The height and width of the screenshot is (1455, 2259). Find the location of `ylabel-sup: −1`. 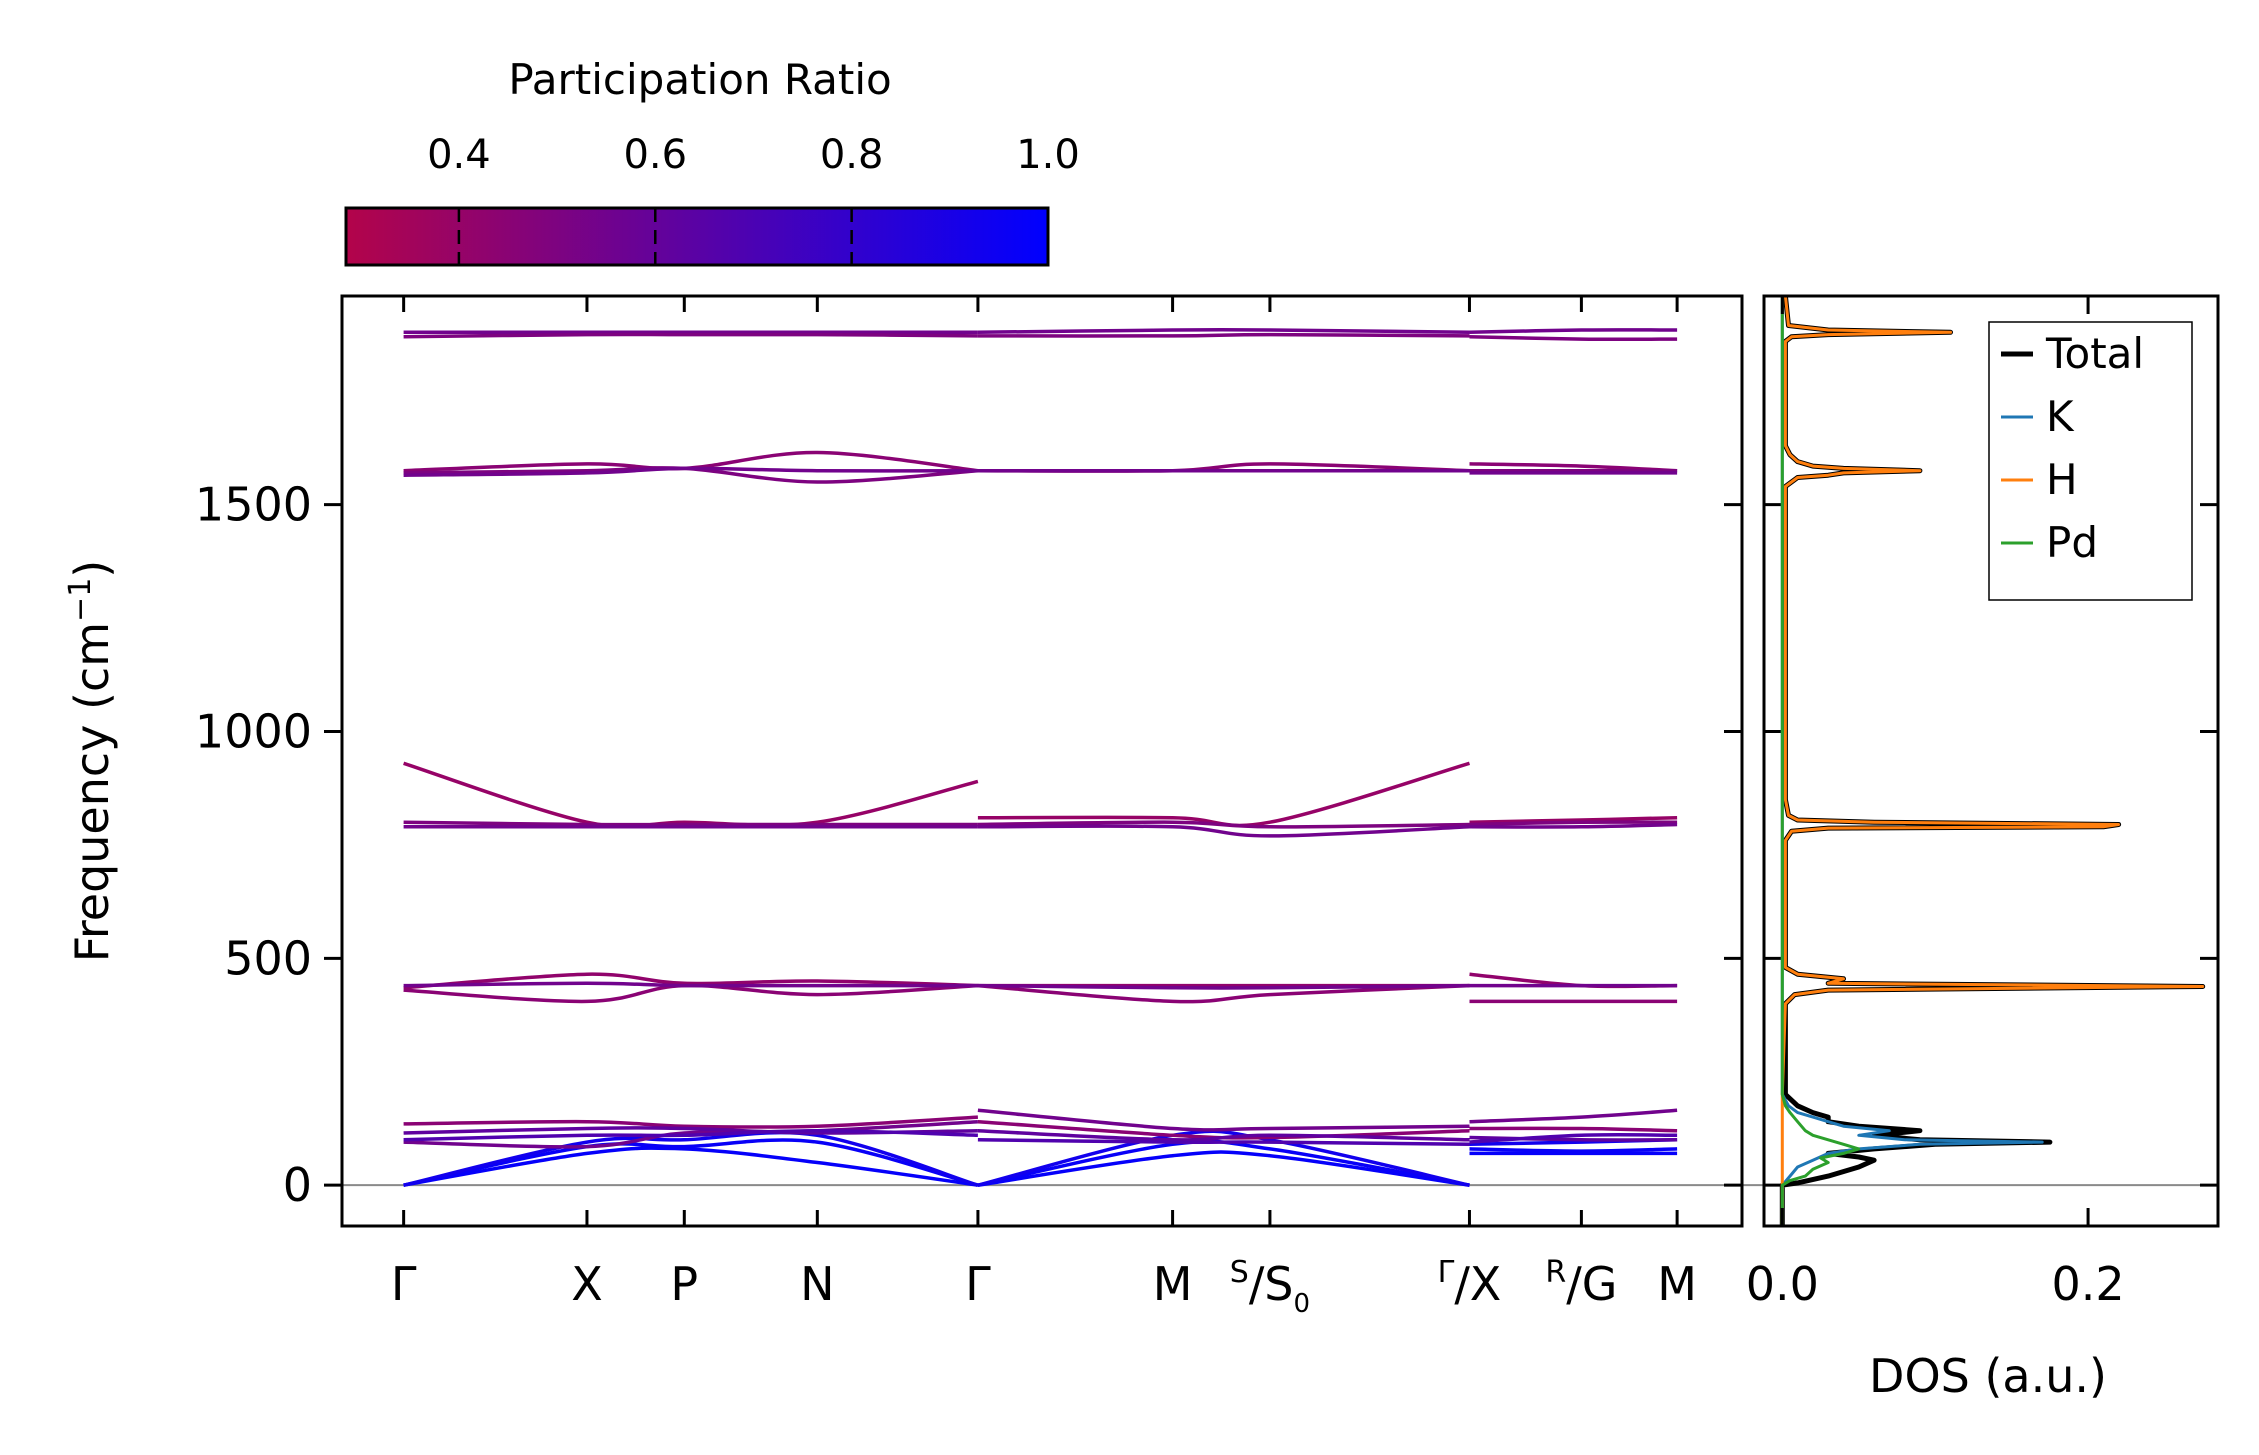

ylabel-sup: −1 is located at coordinates (80, 600).